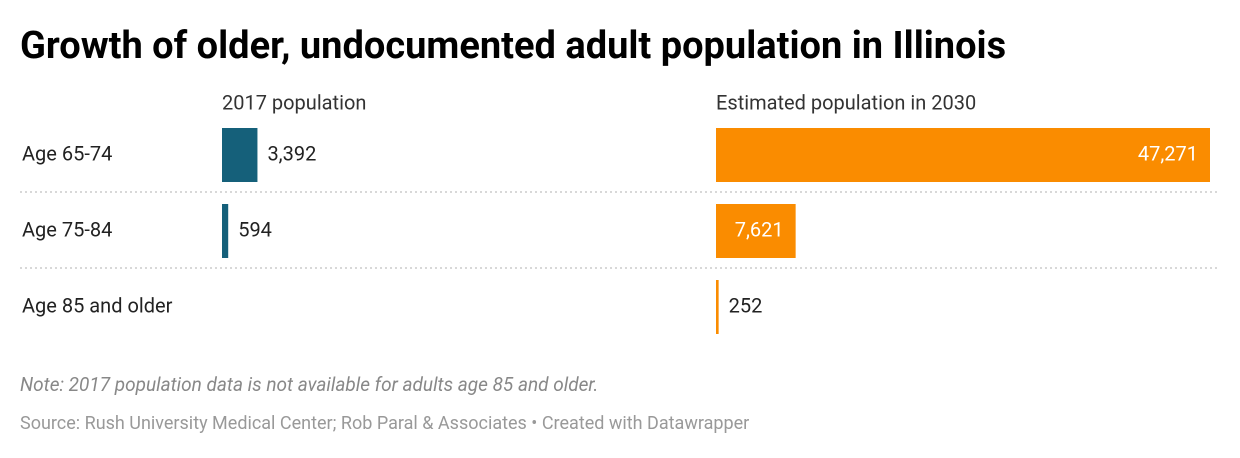 The height and width of the screenshot is (458, 1240). I want to click on category-label: Age 85 and older, so click(97, 305).